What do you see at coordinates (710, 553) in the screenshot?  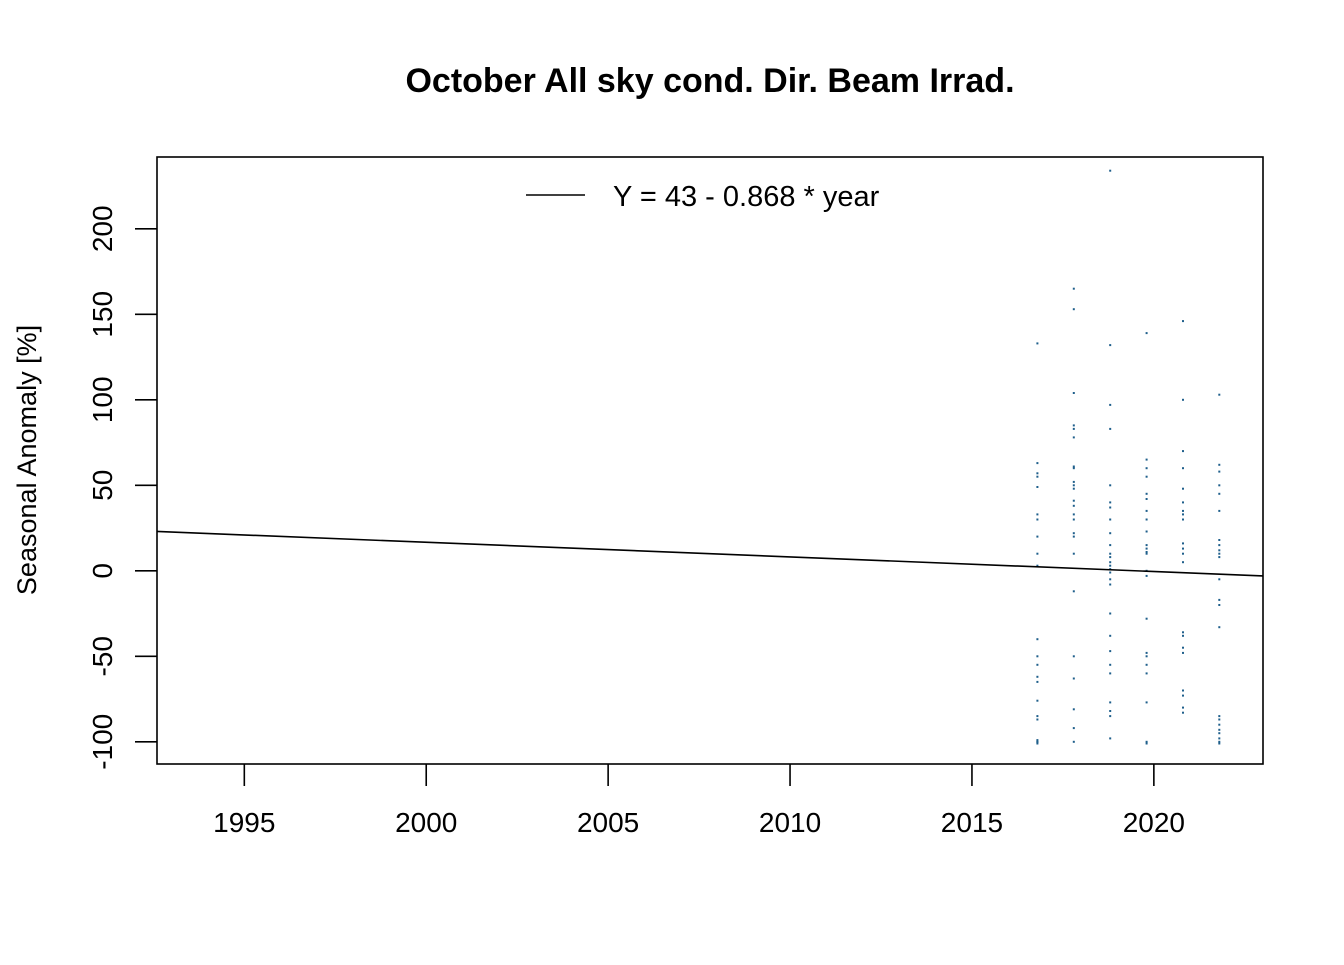 I see `trend-line` at bounding box center [710, 553].